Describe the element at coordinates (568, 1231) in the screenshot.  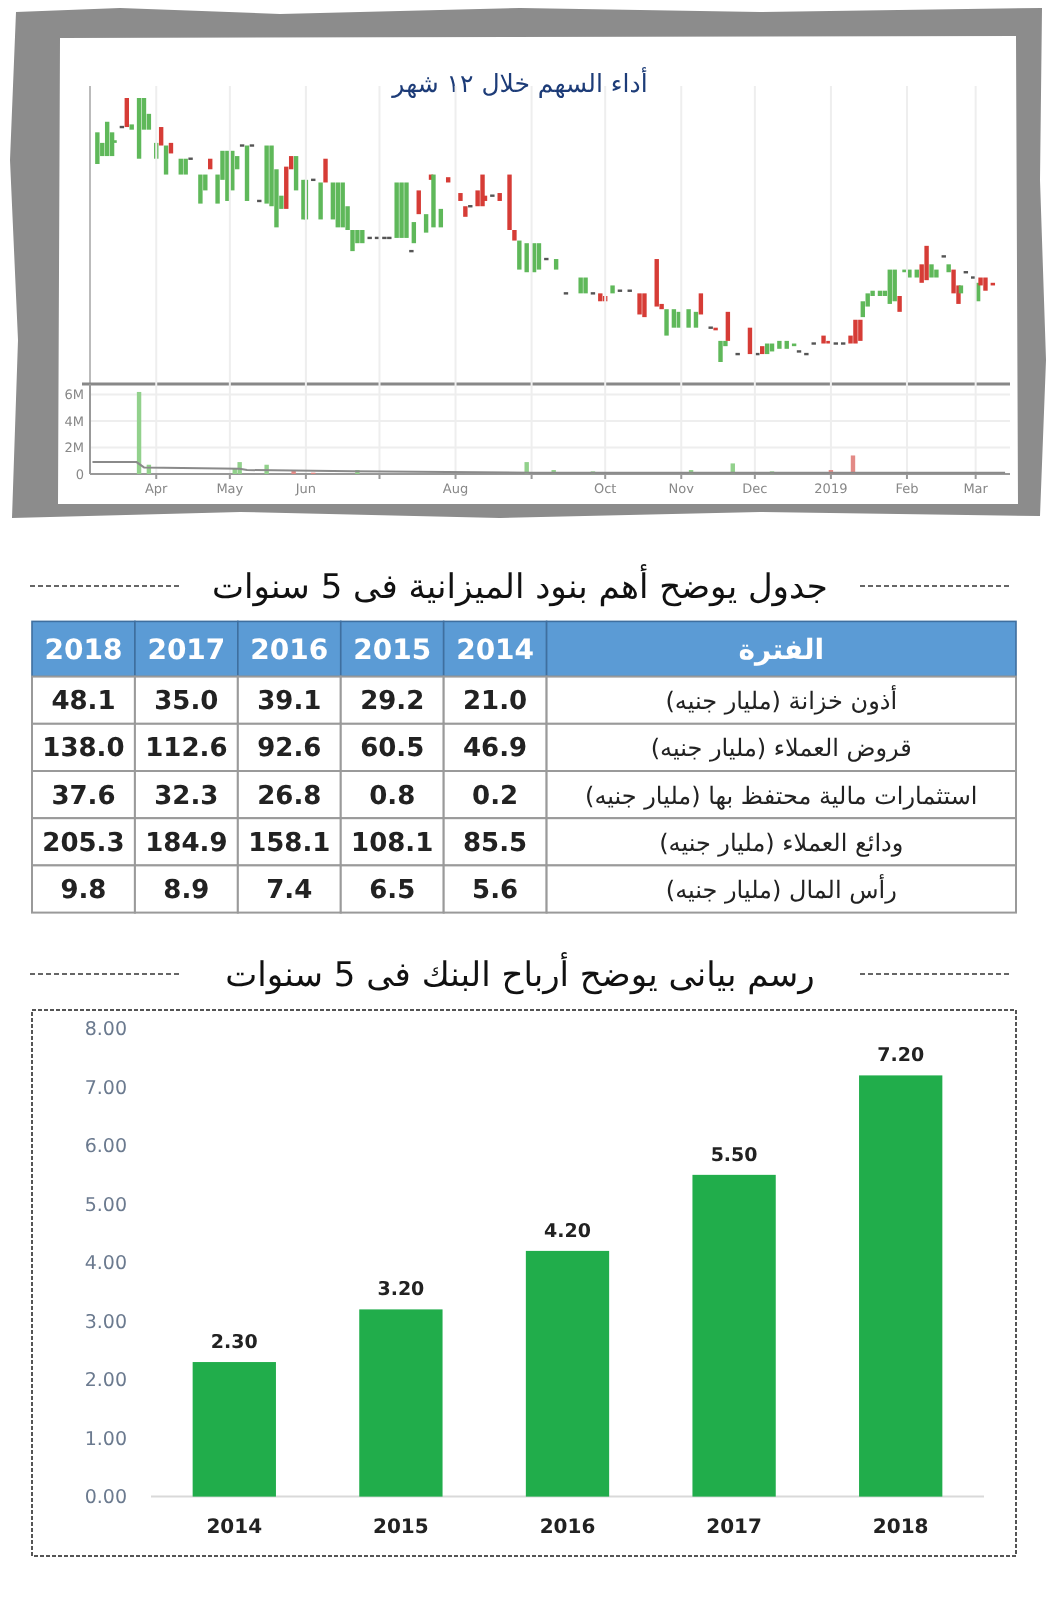
I see `data-label: 4.20` at that location.